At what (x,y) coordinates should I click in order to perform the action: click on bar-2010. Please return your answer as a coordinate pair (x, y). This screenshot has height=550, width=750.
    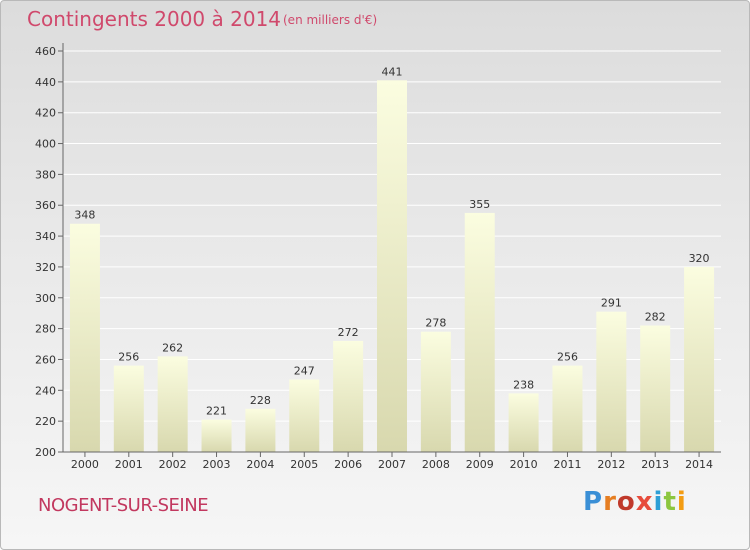
    Looking at the image, I should click on (523, 422).